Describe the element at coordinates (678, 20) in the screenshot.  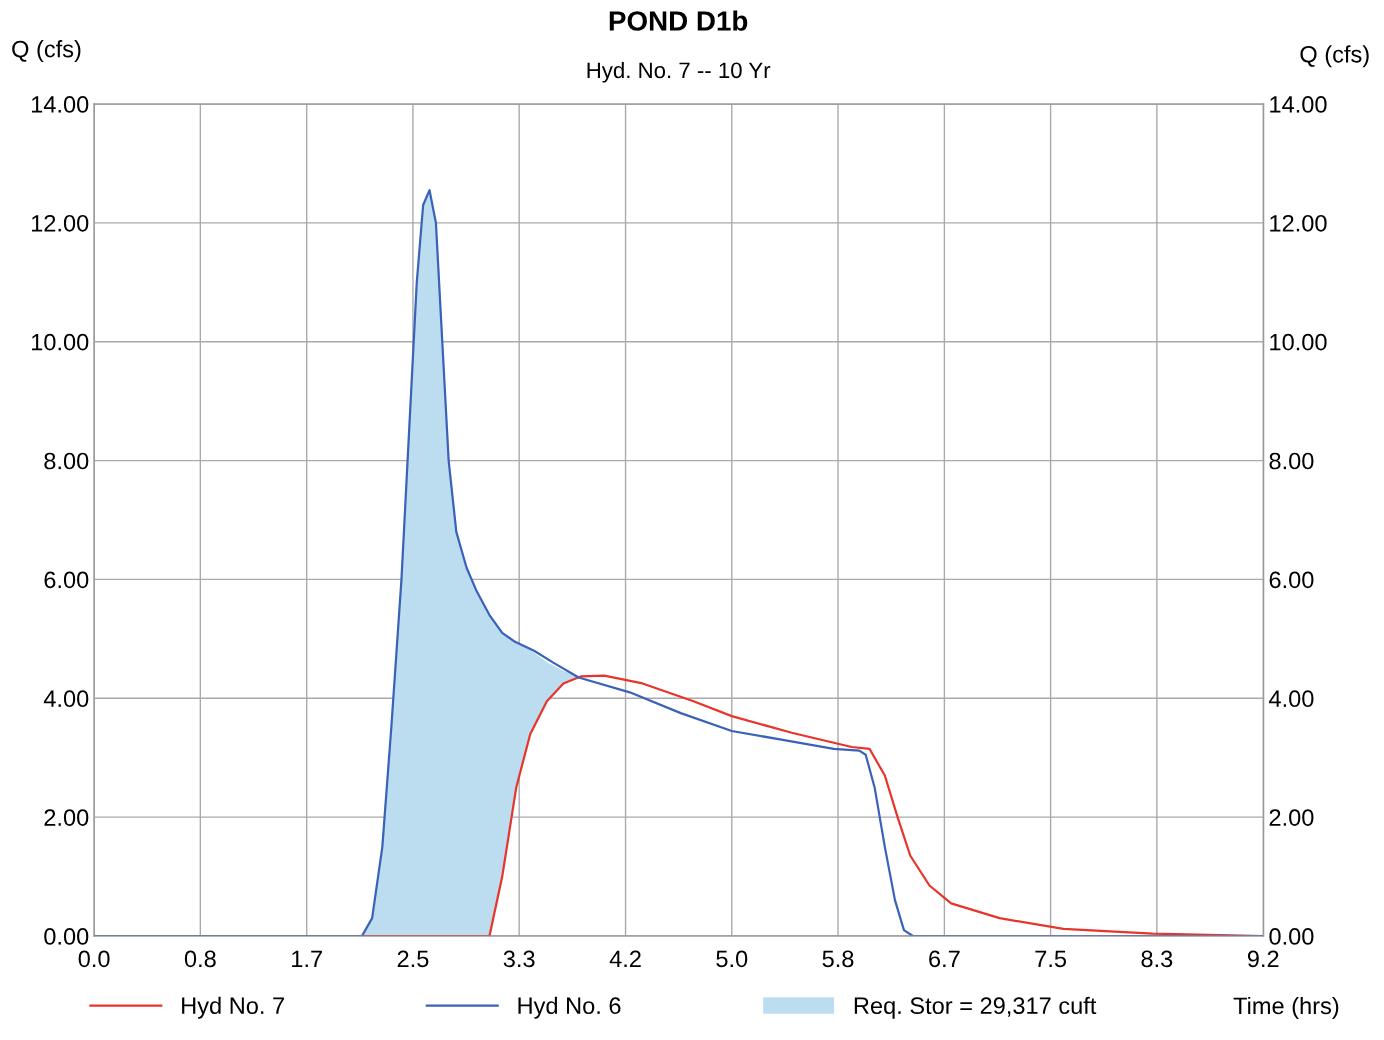
I see `chart-title: POND D1b` at that location.